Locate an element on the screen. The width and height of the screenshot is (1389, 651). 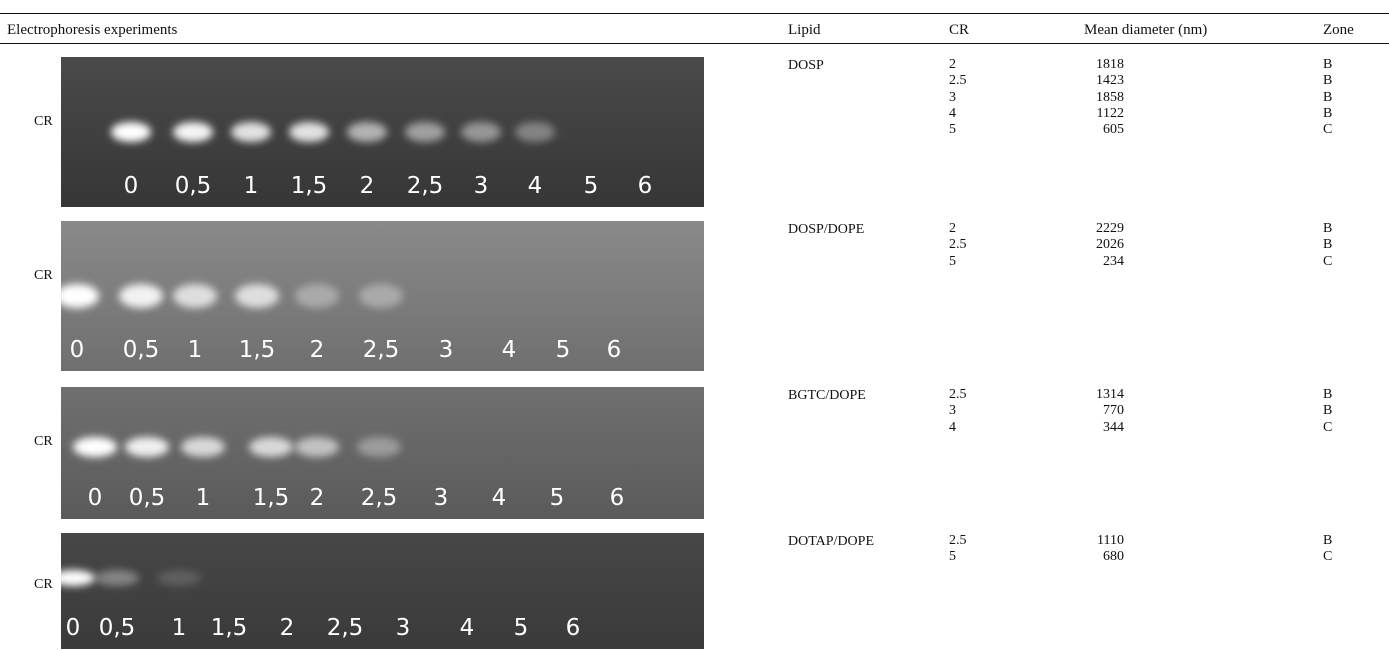
cell-mean-diameter: 1110 is located at coordinates (1110, 540).